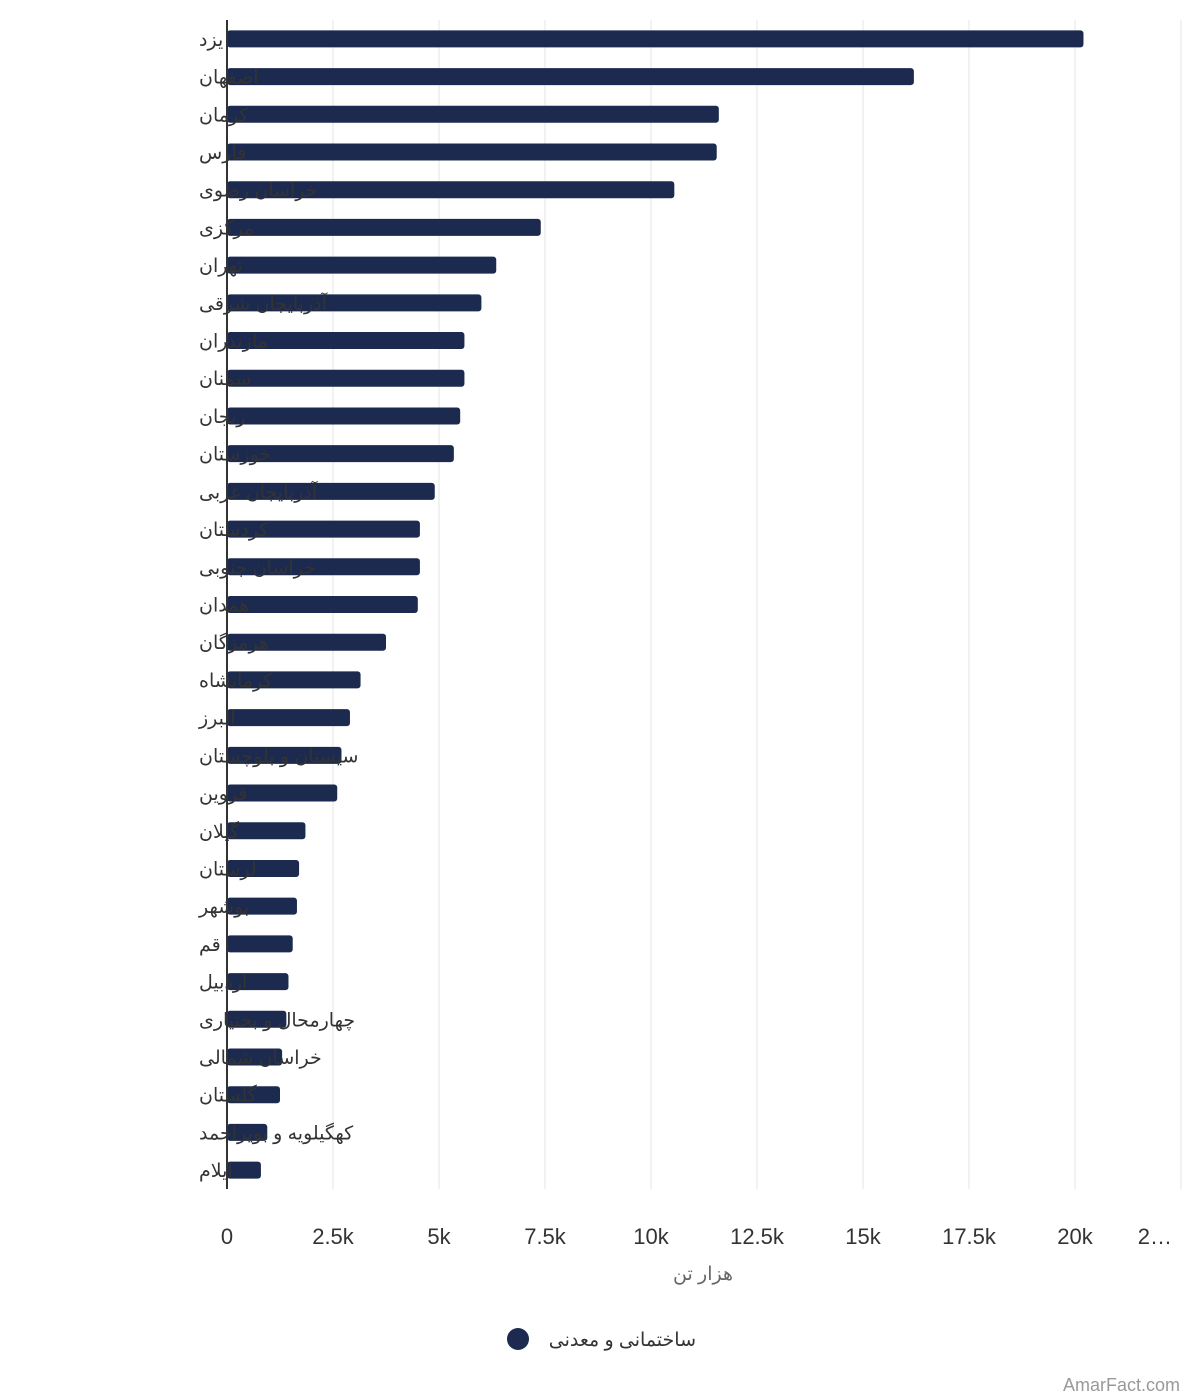  Describe the element at coordinates (236, 681) in the screenshot. I see `category-label: کرمانشاه` at that location.